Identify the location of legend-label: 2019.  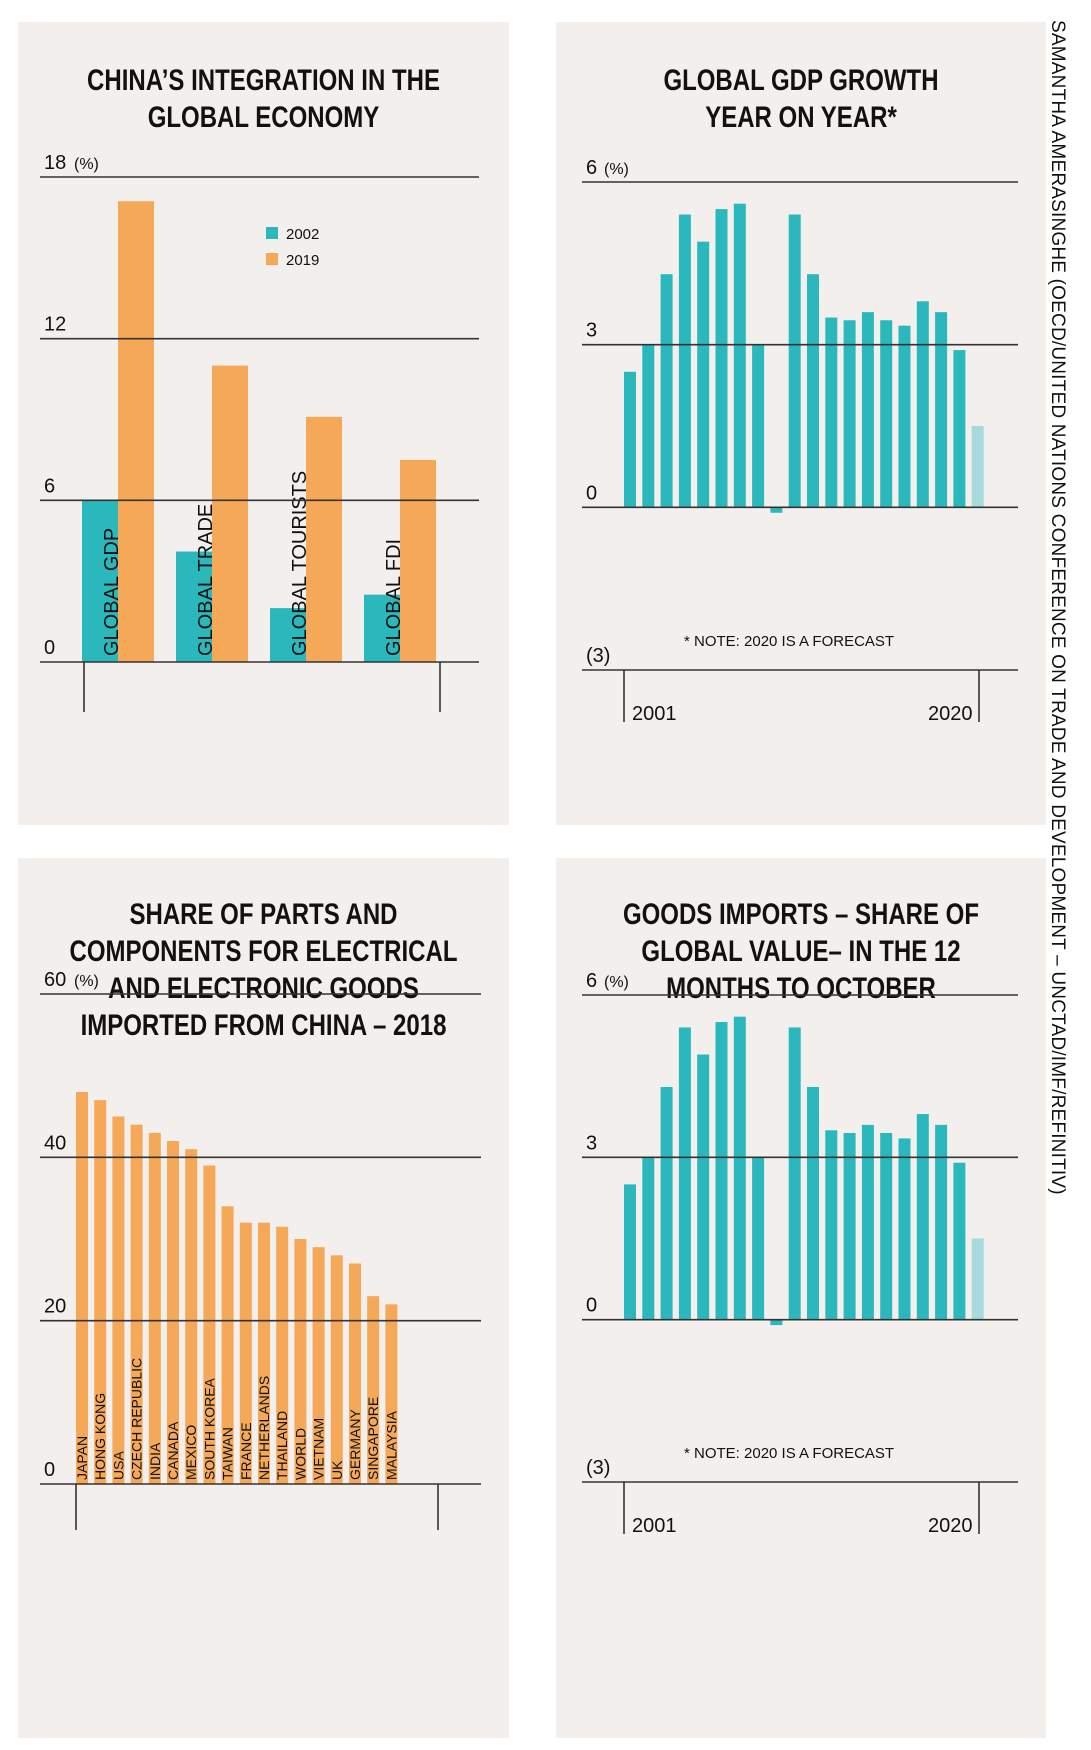
(302, 260).